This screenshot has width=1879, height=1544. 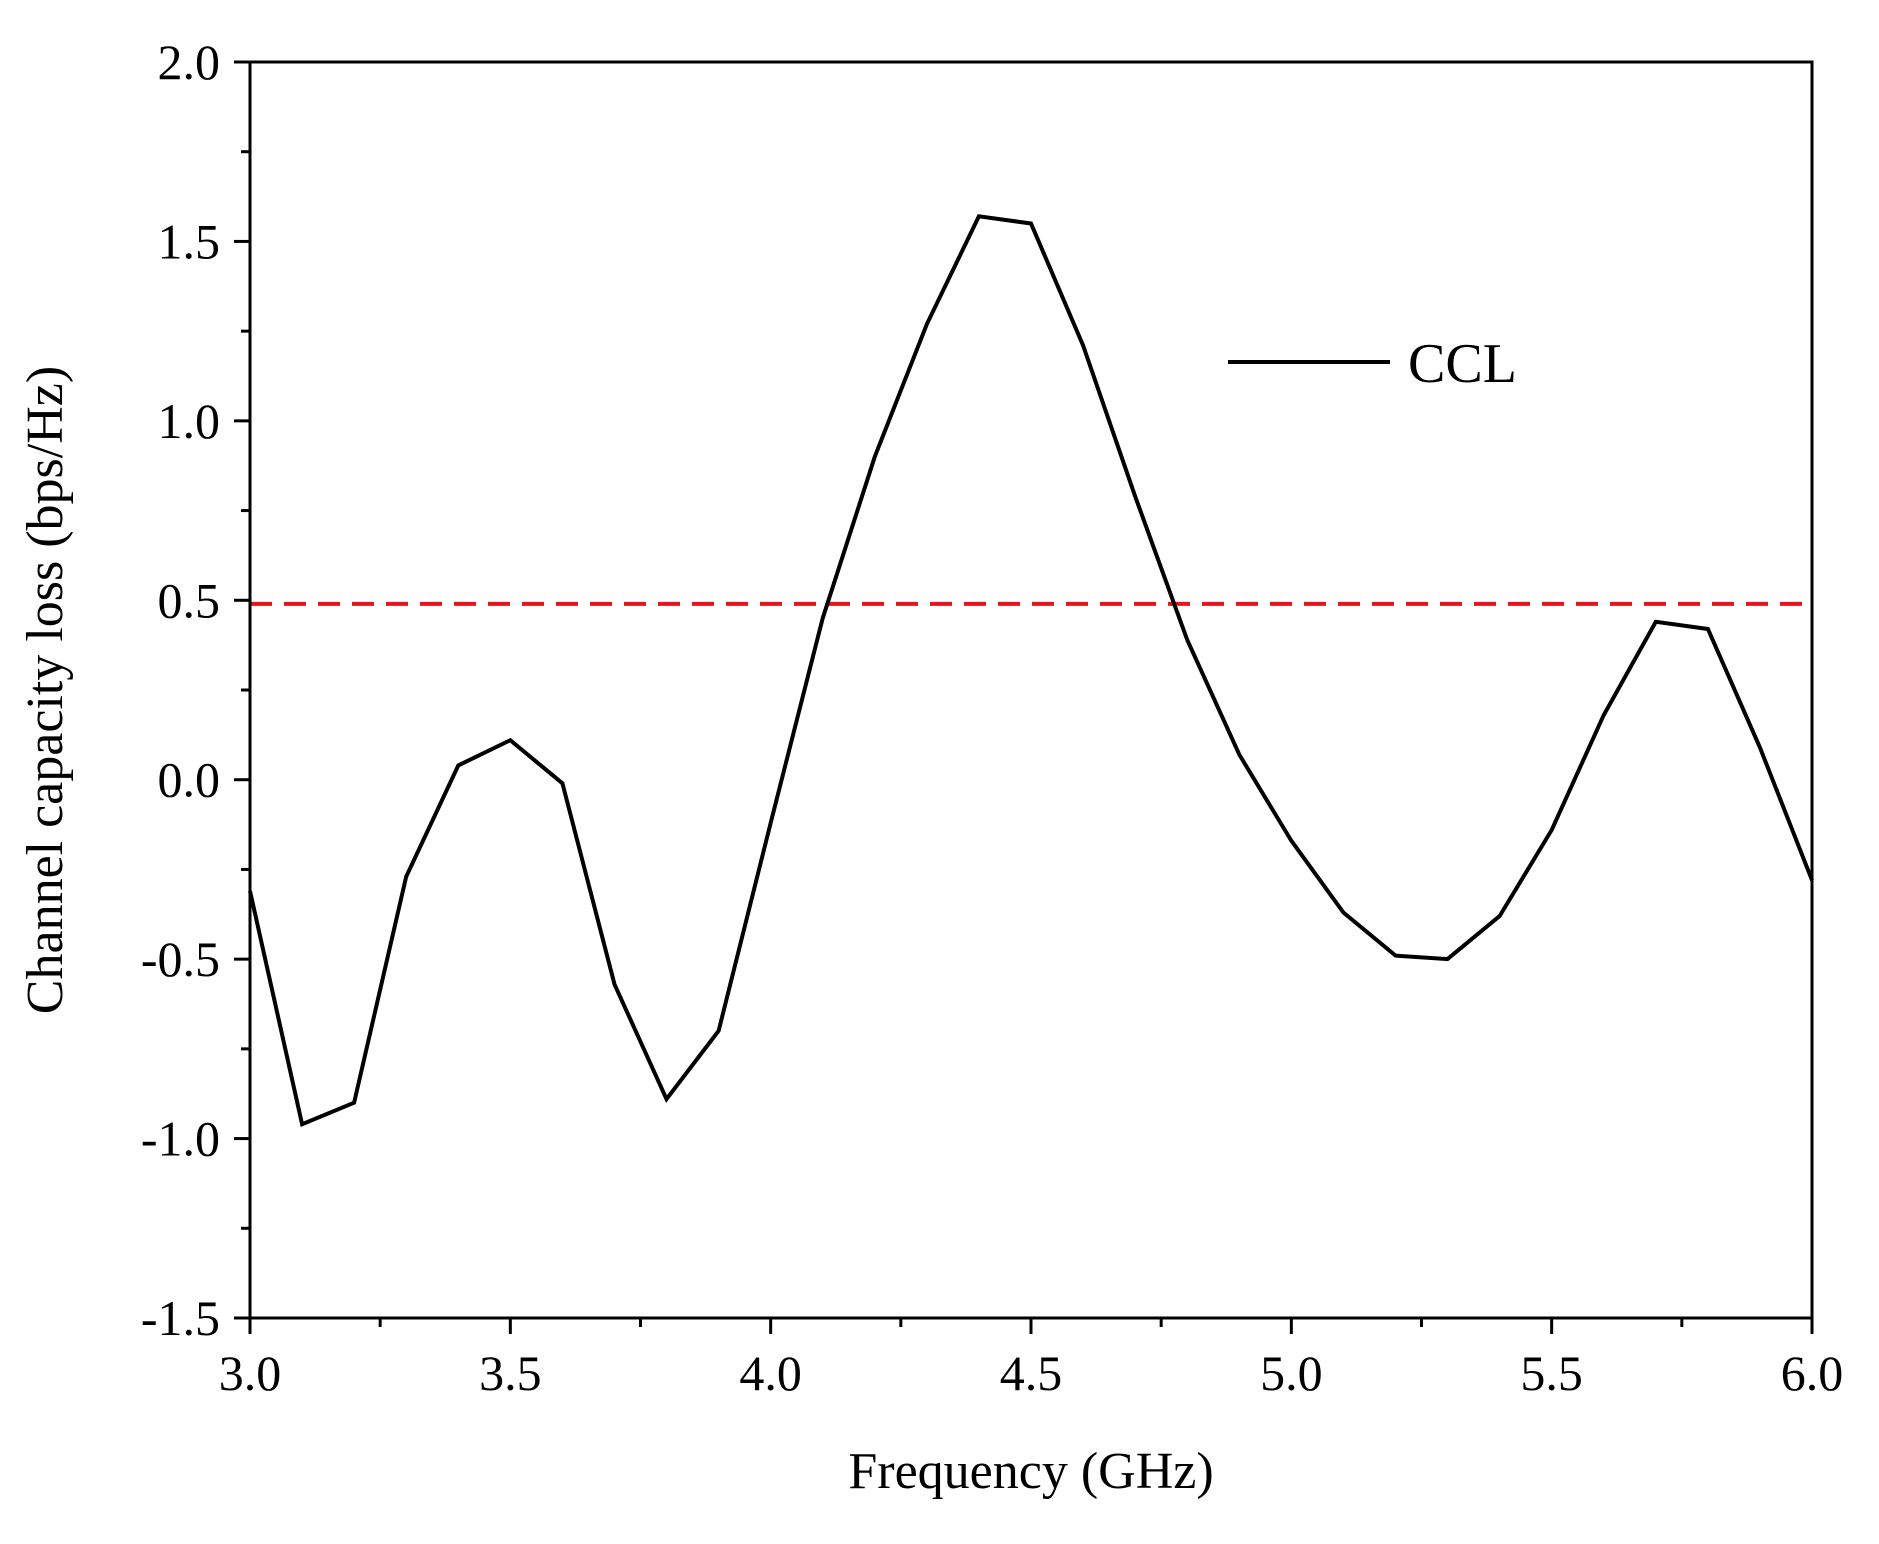 What do you see at coordinates (250, 1373) in the screenshot?
I see `x-tick-label: 3.0` at bounding box center [250, 1373].